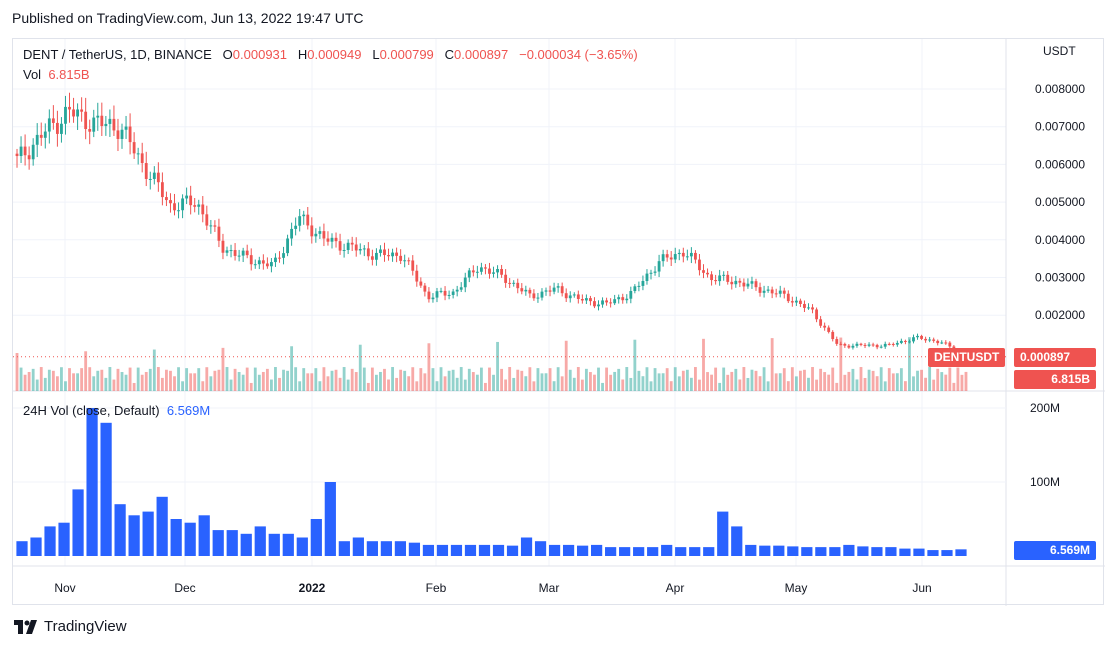 The width and height of the screenshot is (1116, 648). What do you see at coordinates (921, 588) in the screenshot?
I see `time-tick-label: Jun` at bounding box center [921, 588].